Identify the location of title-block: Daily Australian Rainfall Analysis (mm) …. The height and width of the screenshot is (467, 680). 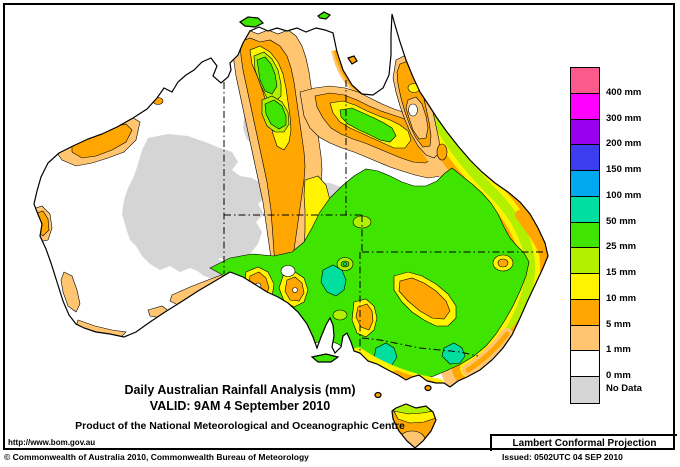
(240, 407).